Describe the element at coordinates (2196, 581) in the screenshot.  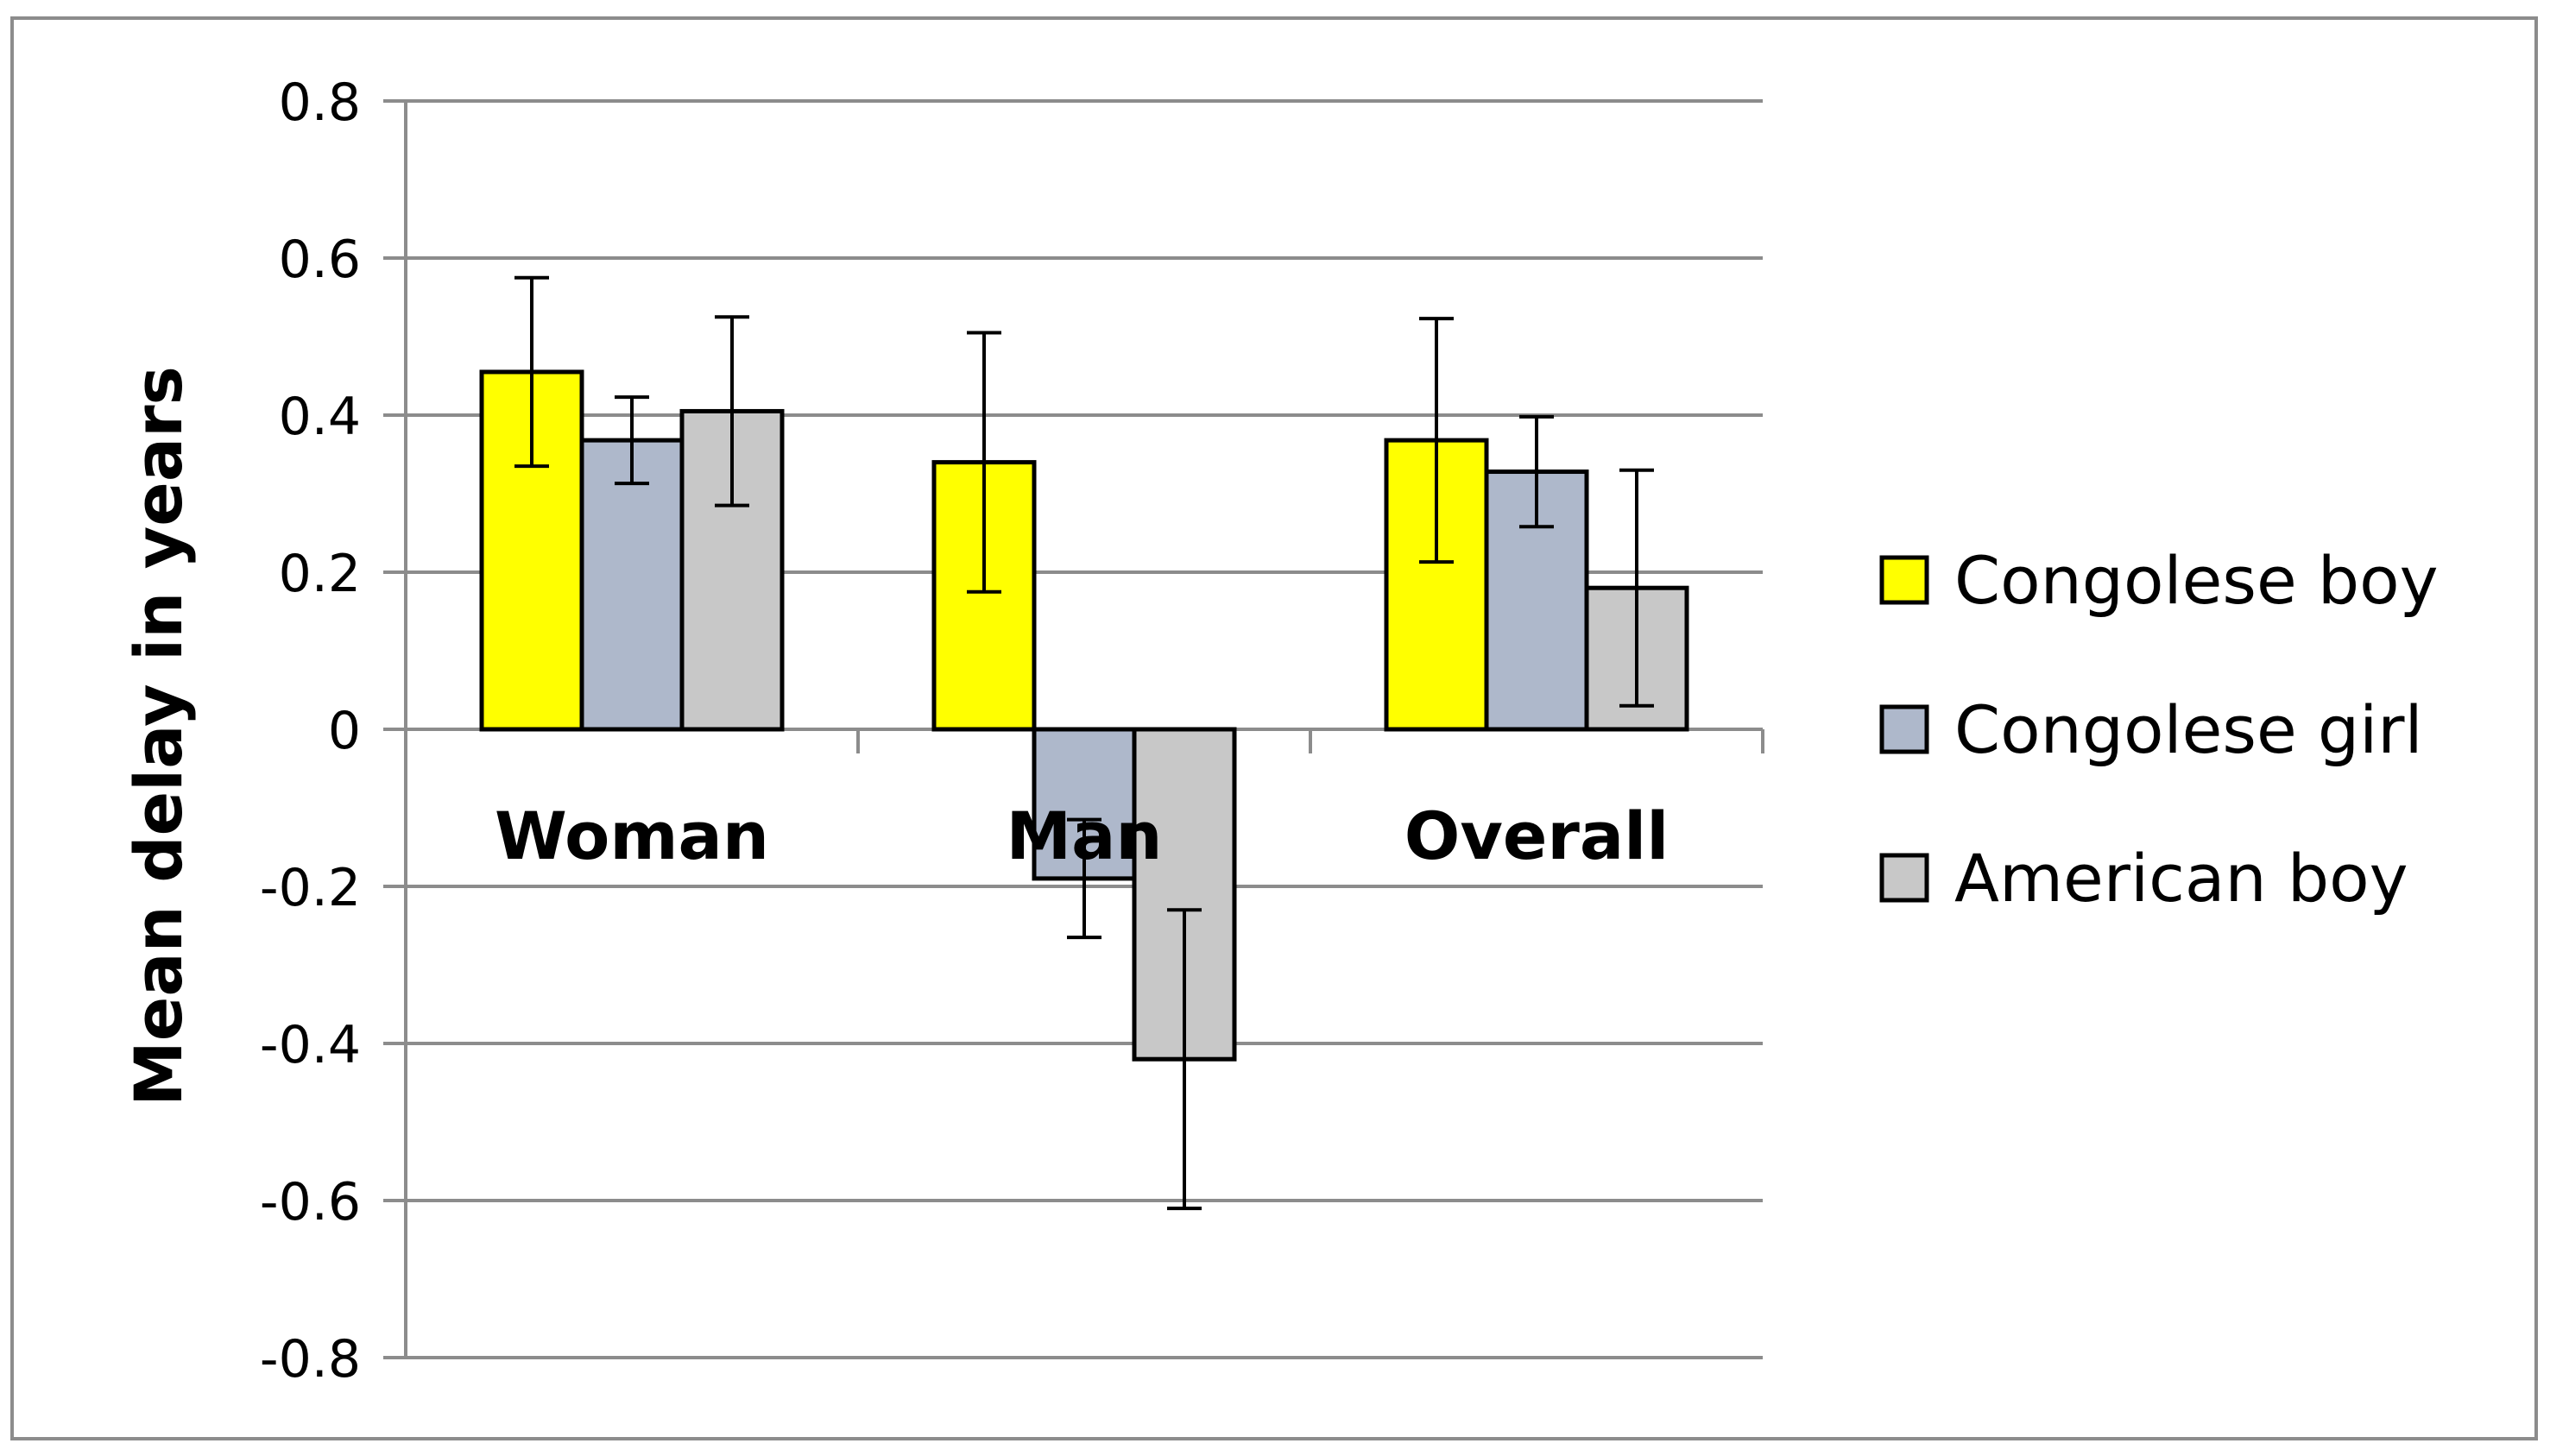
I see `legend-label: Congolese boy` at that location.